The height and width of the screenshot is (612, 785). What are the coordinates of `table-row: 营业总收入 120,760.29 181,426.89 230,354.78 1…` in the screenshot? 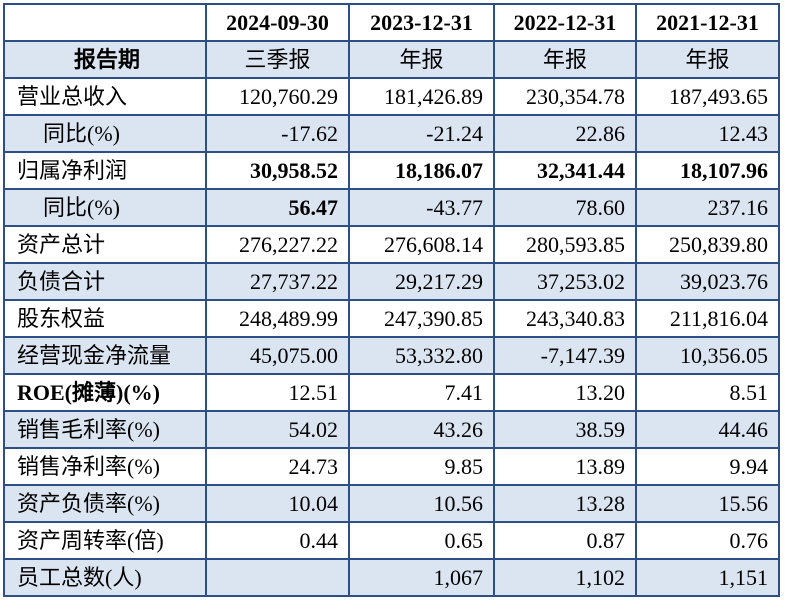 It's located at (391, 96).